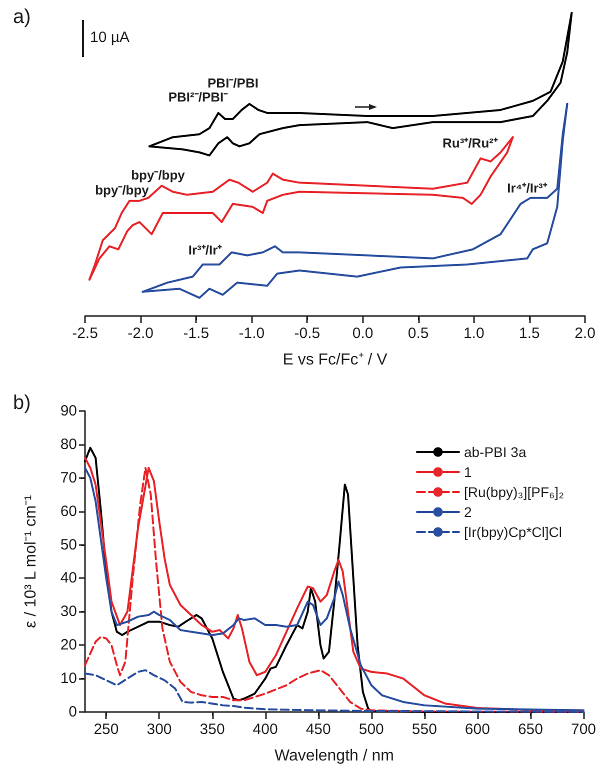 The height and width of the screenshot is (778, 599). I want to click on x-tick-label: -2.0, so click(141, 333).